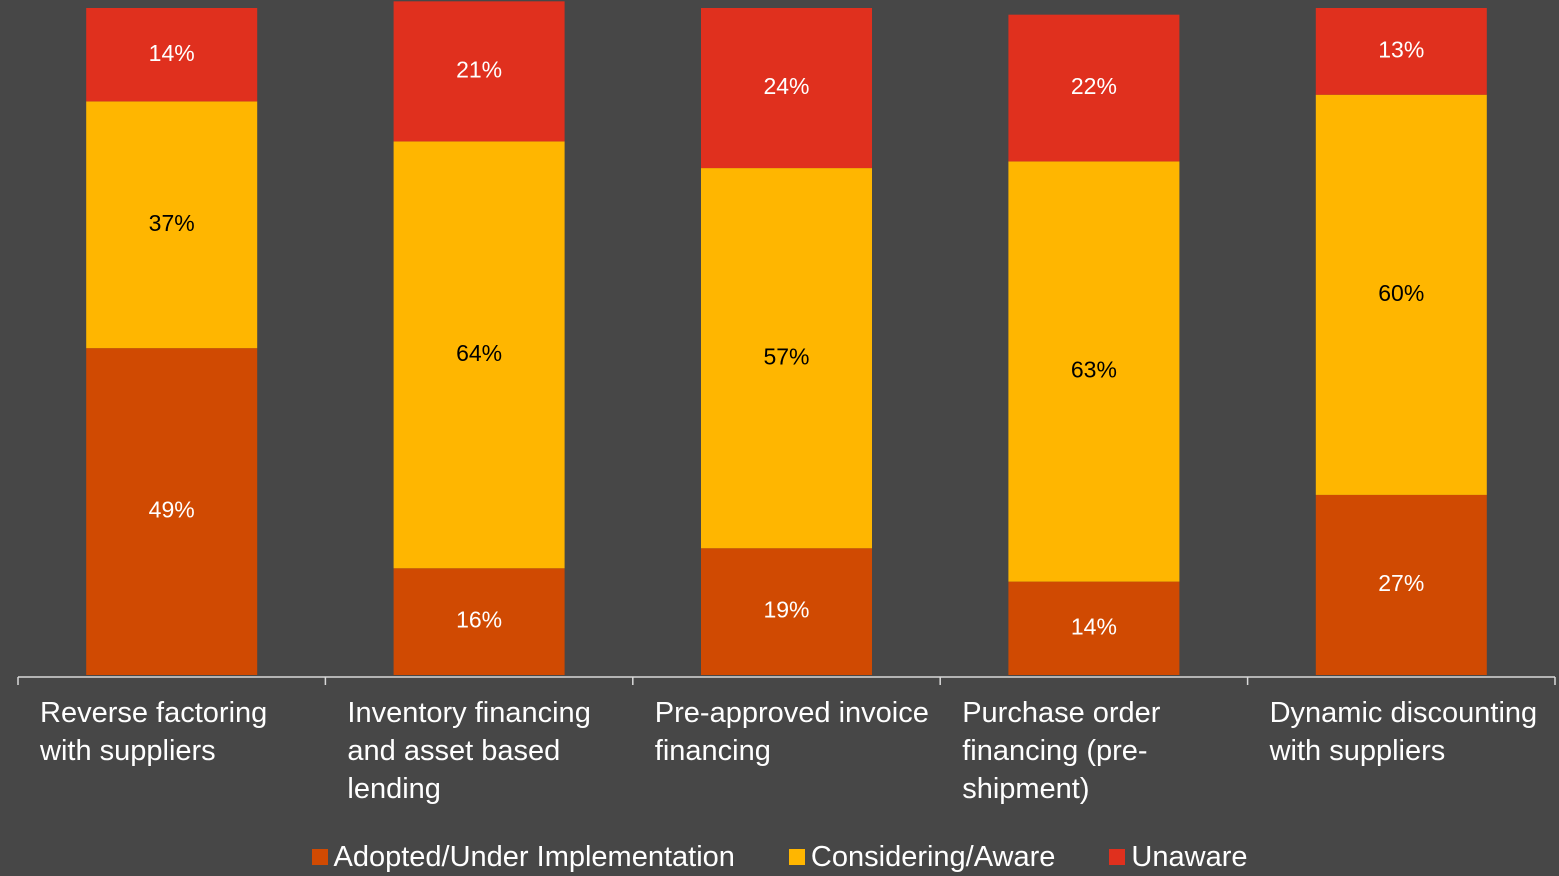  I want to click on data-label: 57%, so click(786, 356).